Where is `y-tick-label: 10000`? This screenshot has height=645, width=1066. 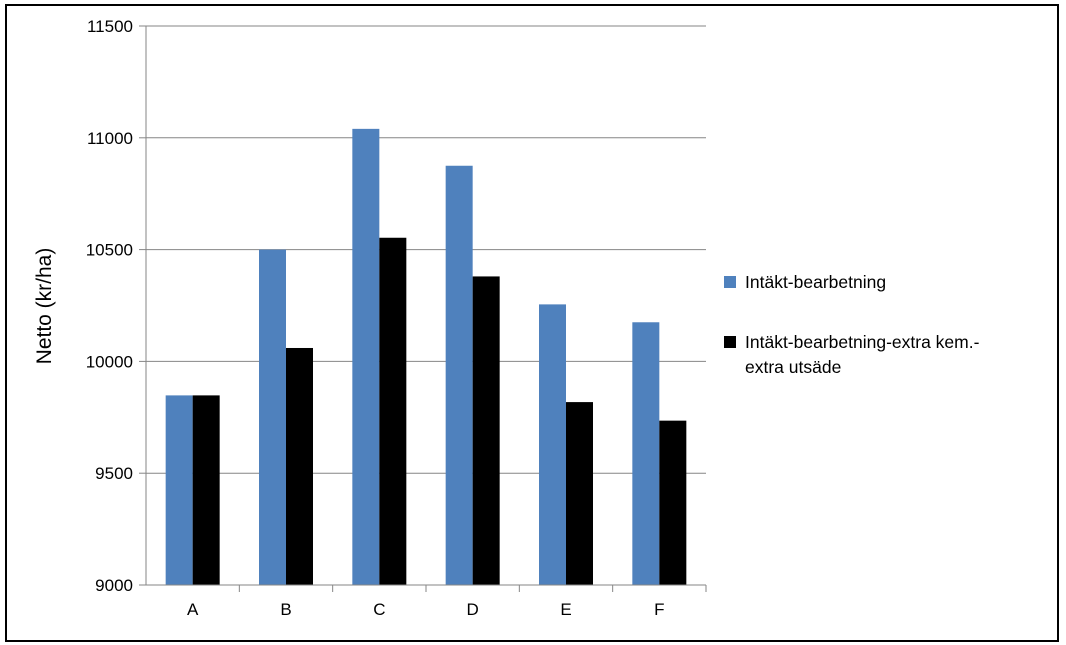
y-tick-label: 10000 is located at coordinates (109, 361).